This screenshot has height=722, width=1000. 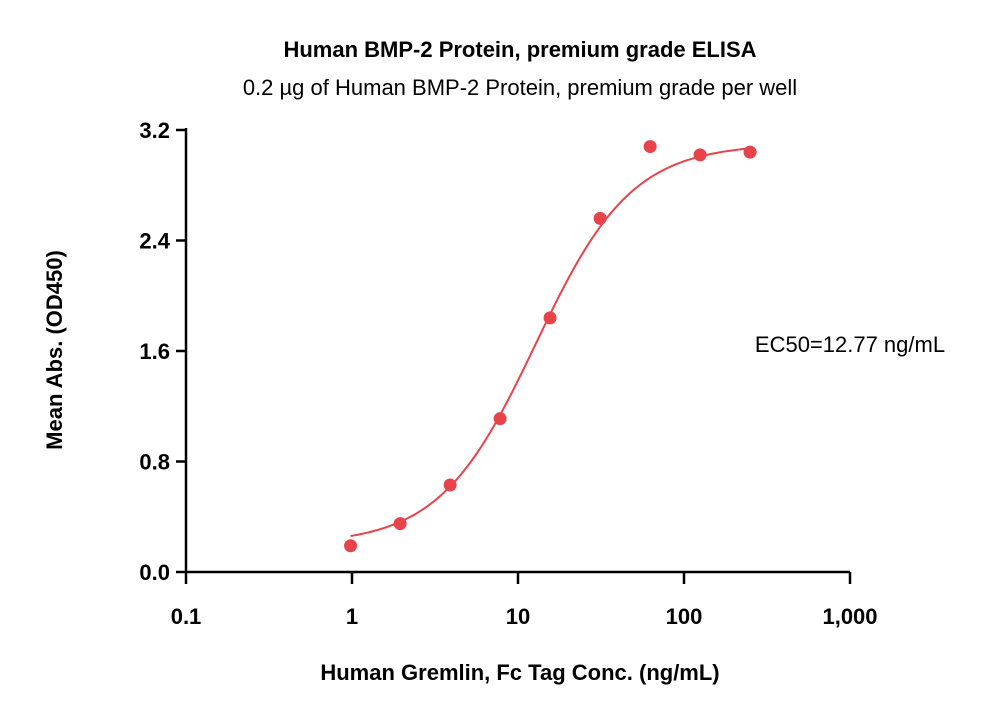 I want to click on x-ticks: 0.1 1 10 100 1,000, so click(x=524, y=600).